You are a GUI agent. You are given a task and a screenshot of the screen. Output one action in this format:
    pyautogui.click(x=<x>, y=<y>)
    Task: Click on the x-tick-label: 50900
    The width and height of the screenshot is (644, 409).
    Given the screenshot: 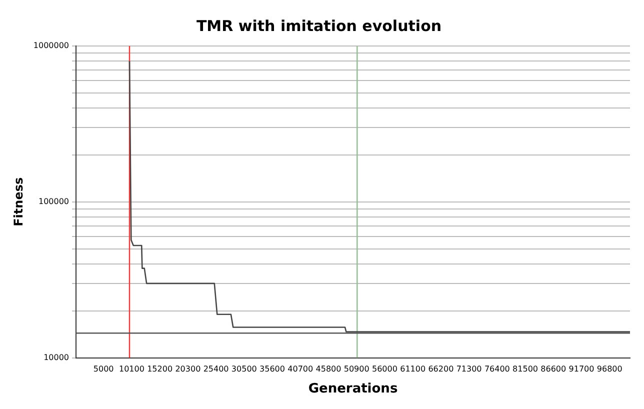 What is the action you would take?
    pyautogui.click(x=357, y=369)
    